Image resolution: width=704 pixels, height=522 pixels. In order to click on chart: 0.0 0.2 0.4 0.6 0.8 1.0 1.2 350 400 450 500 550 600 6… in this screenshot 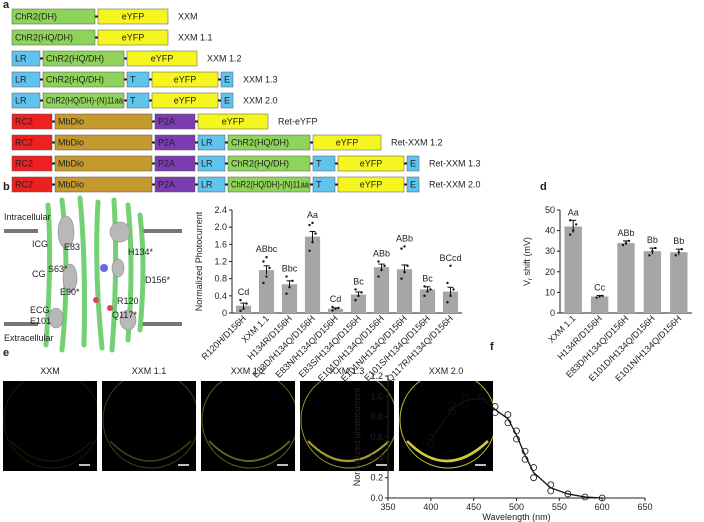, I will do `click(502, 446)`.